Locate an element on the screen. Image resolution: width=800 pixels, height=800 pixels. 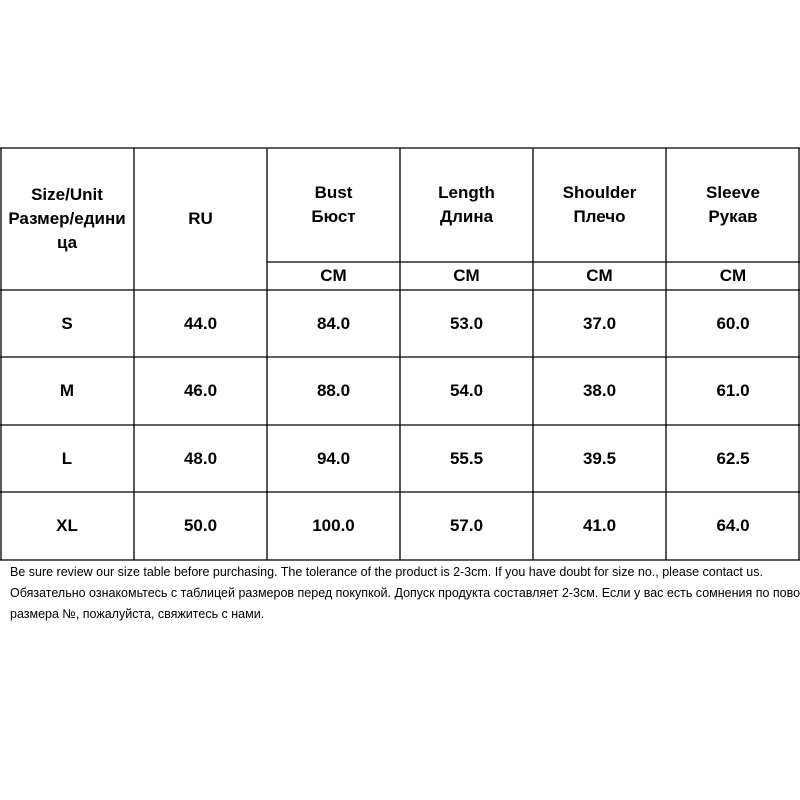
cell-text: 60.0 is located at coordinates (733, 323).